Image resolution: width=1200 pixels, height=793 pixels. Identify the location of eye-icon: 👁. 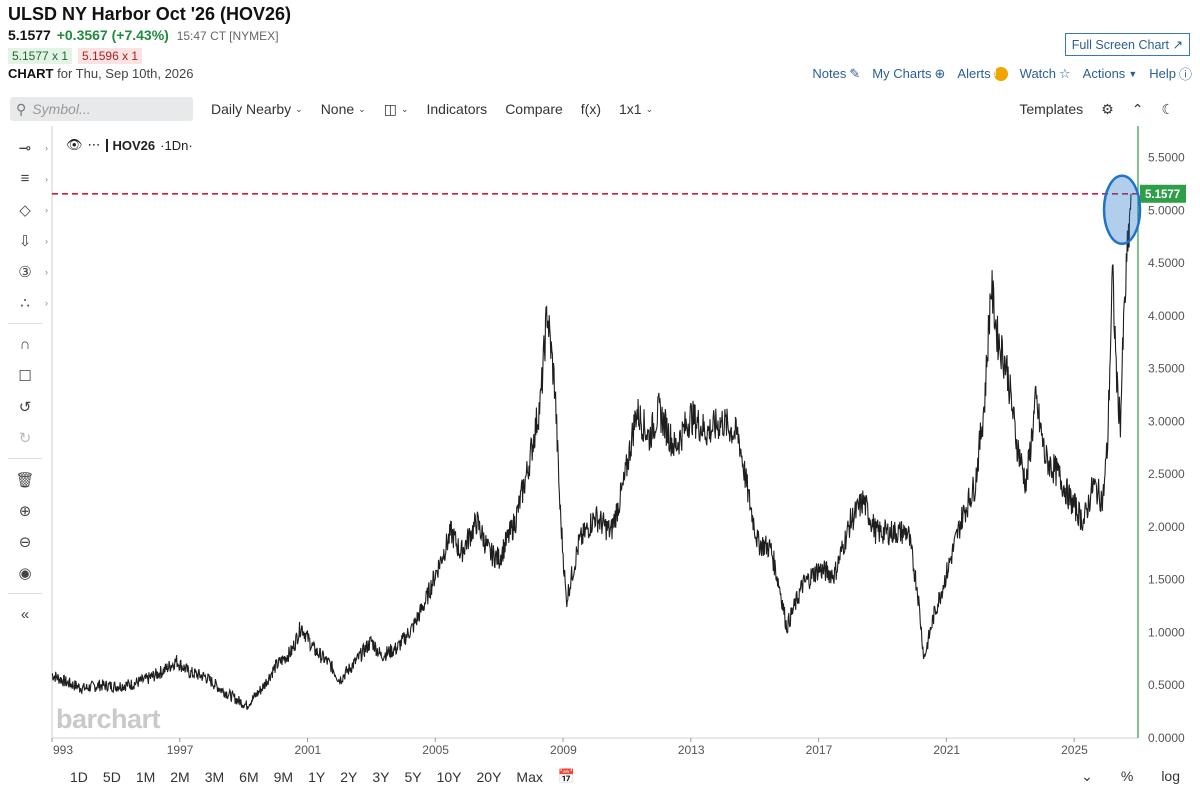
(74, 144).